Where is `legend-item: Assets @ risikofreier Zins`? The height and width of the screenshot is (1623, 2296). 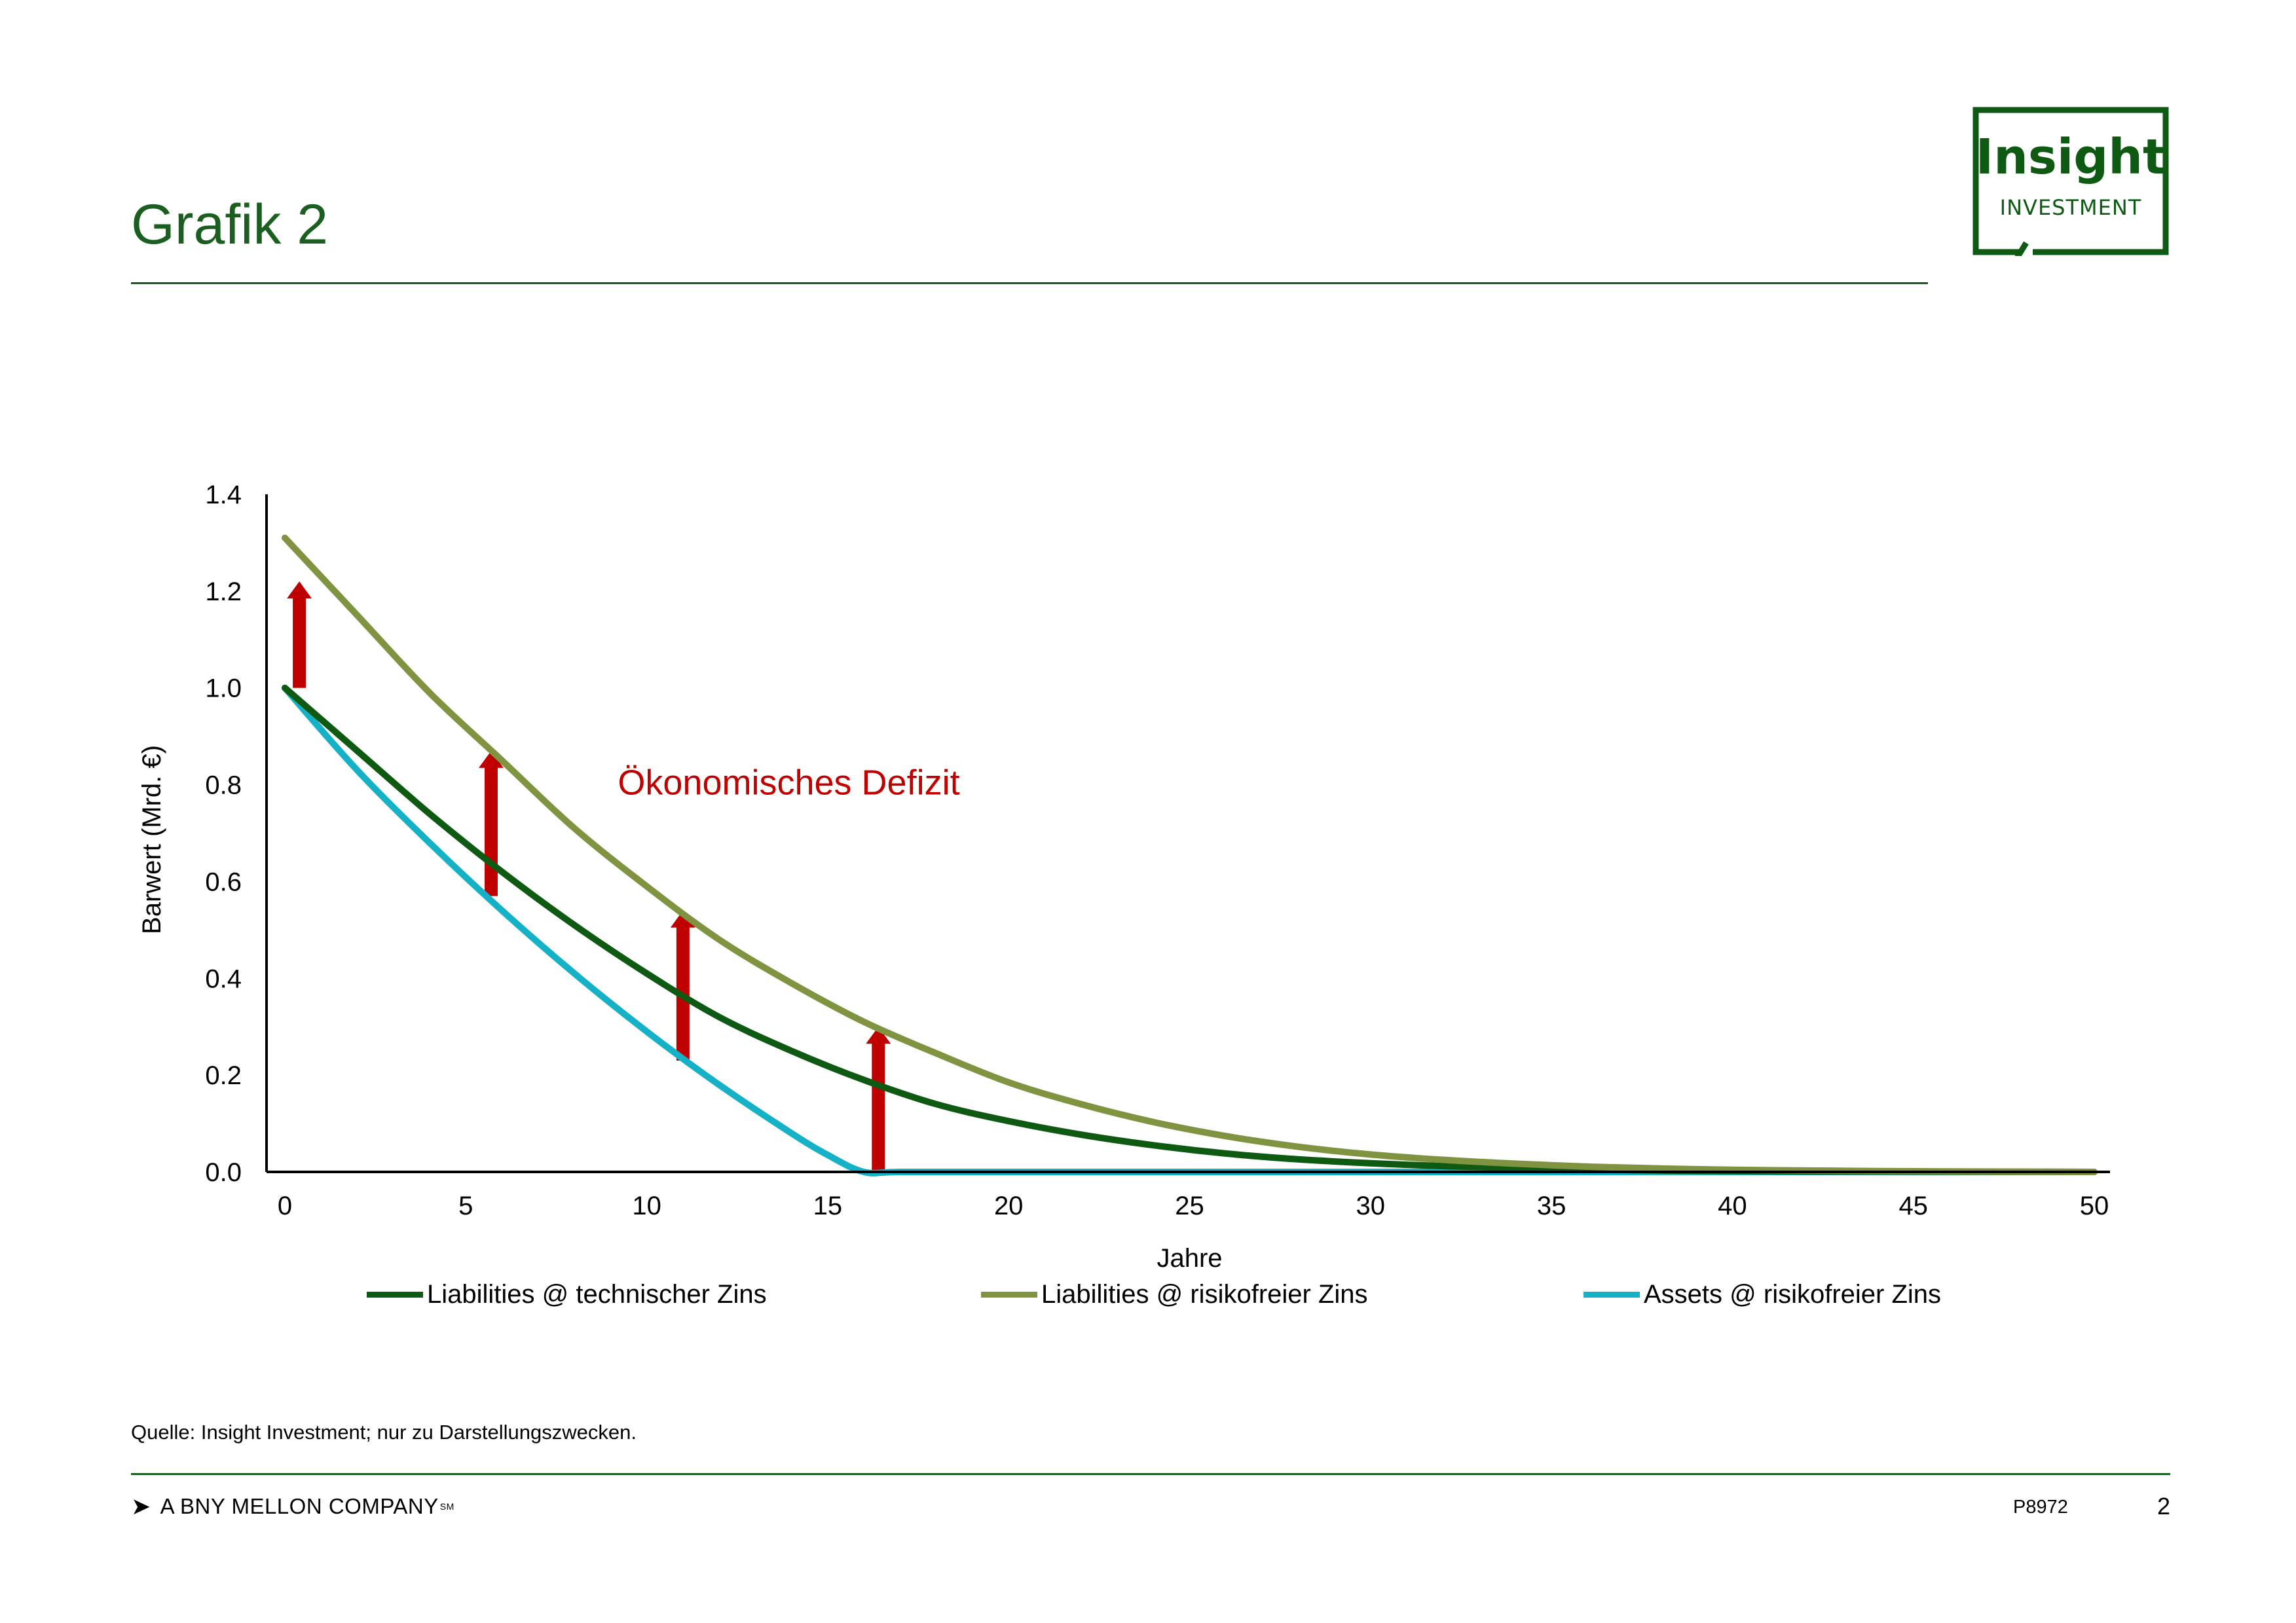
legend-item: Assets @ risikofreier Zins is located at coordinates (1762, 1294).